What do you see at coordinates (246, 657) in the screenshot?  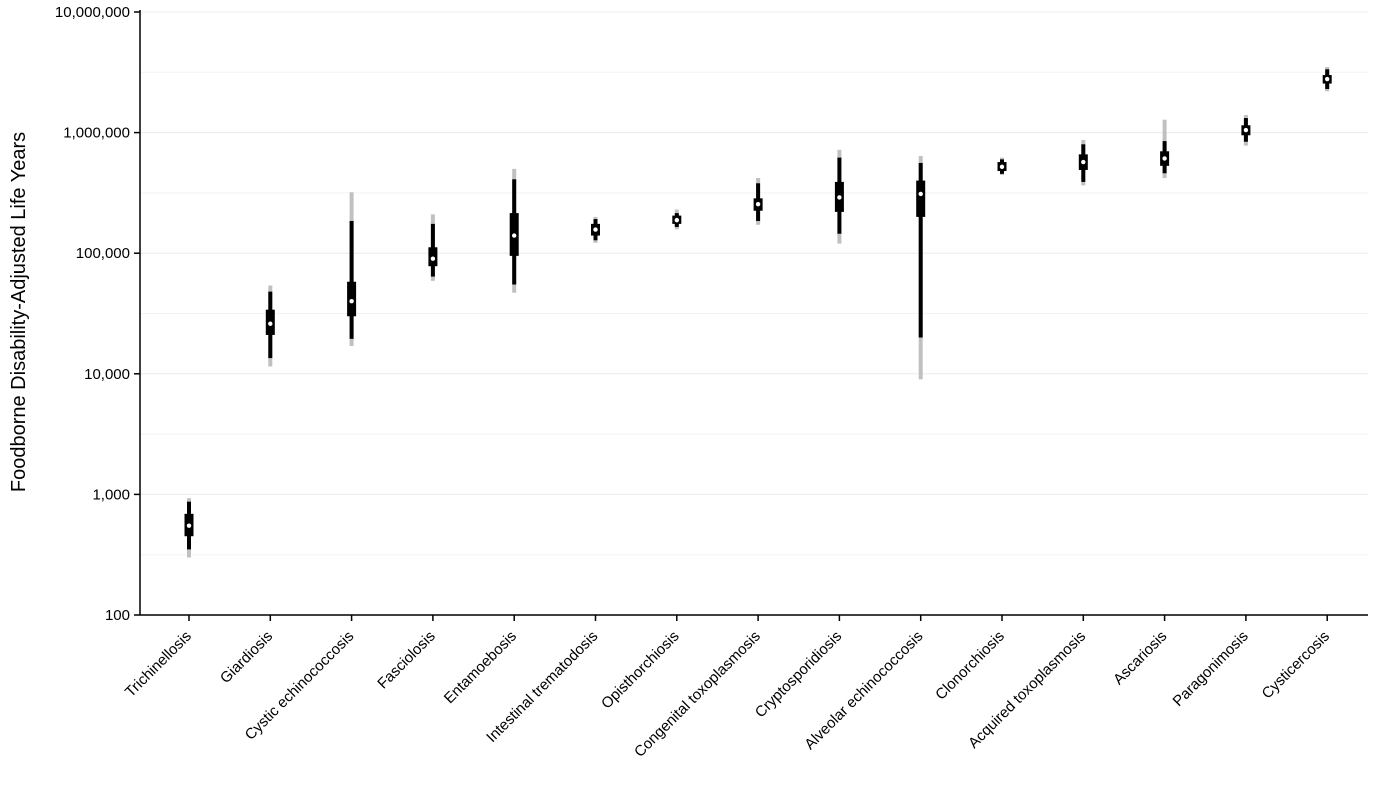 I see `x-tick-label: Giardiosis` at bounding box center [246, 657].